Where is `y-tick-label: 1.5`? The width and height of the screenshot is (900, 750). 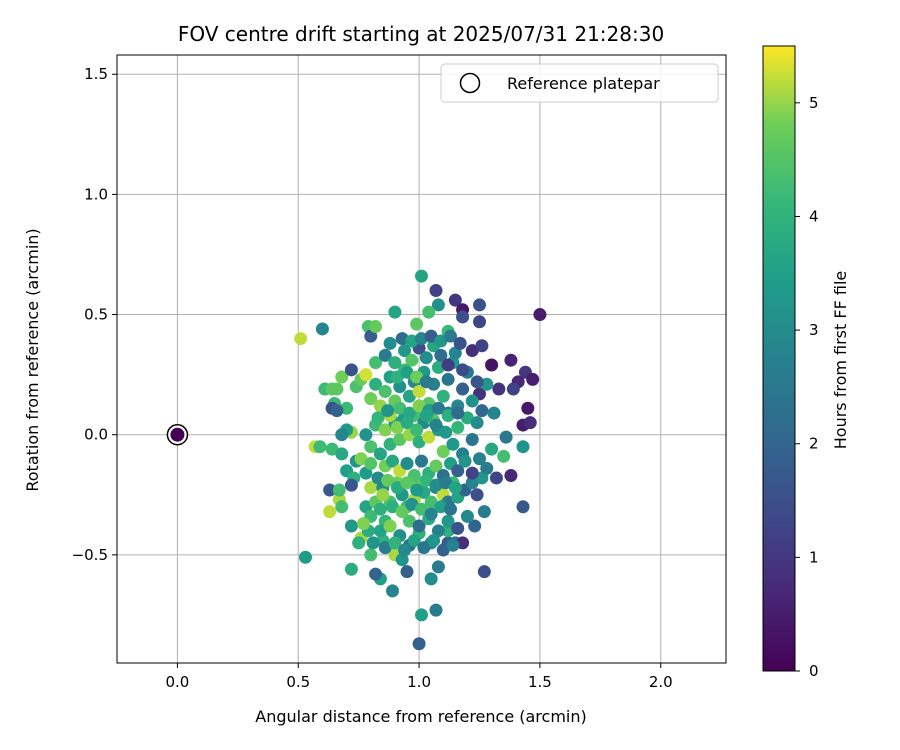
y-tick-label: 1.5 is located at coordinates (96, 74).